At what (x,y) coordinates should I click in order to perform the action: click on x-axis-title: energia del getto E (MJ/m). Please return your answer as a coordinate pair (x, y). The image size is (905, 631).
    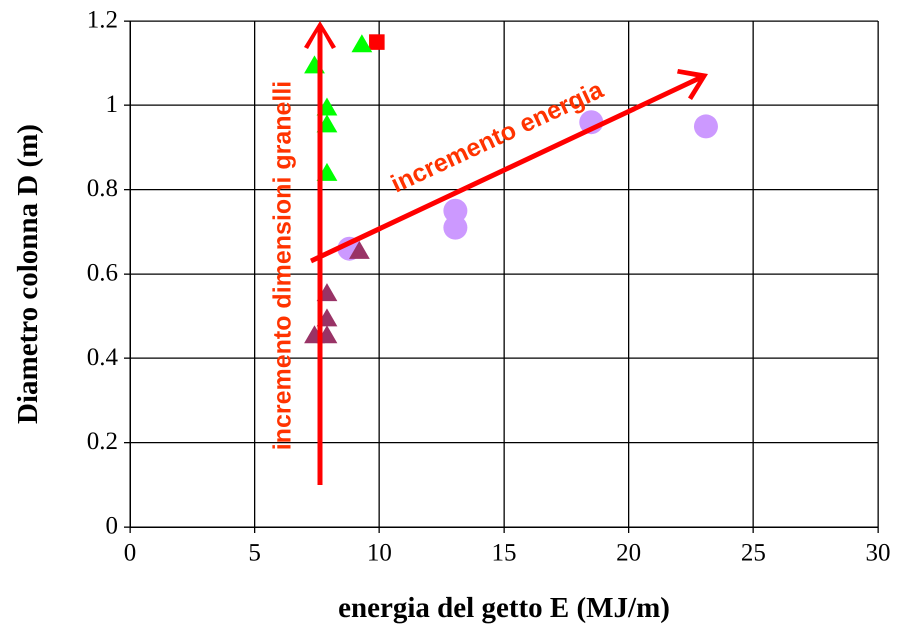
    Looking at the image, I should click on (504, 608).